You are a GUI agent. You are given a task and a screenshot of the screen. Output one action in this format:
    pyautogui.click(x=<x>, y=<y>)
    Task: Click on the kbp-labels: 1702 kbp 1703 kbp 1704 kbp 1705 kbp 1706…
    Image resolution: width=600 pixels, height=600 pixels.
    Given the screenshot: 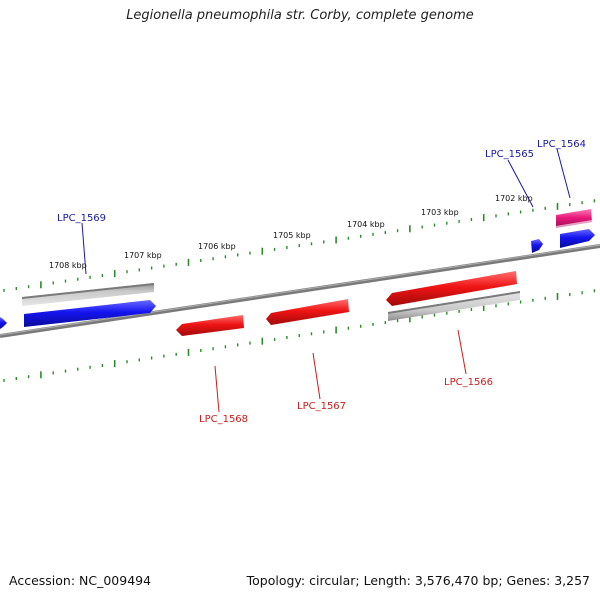 What is the action you would take?
    pyautogui.click(x=291, y=232)
    